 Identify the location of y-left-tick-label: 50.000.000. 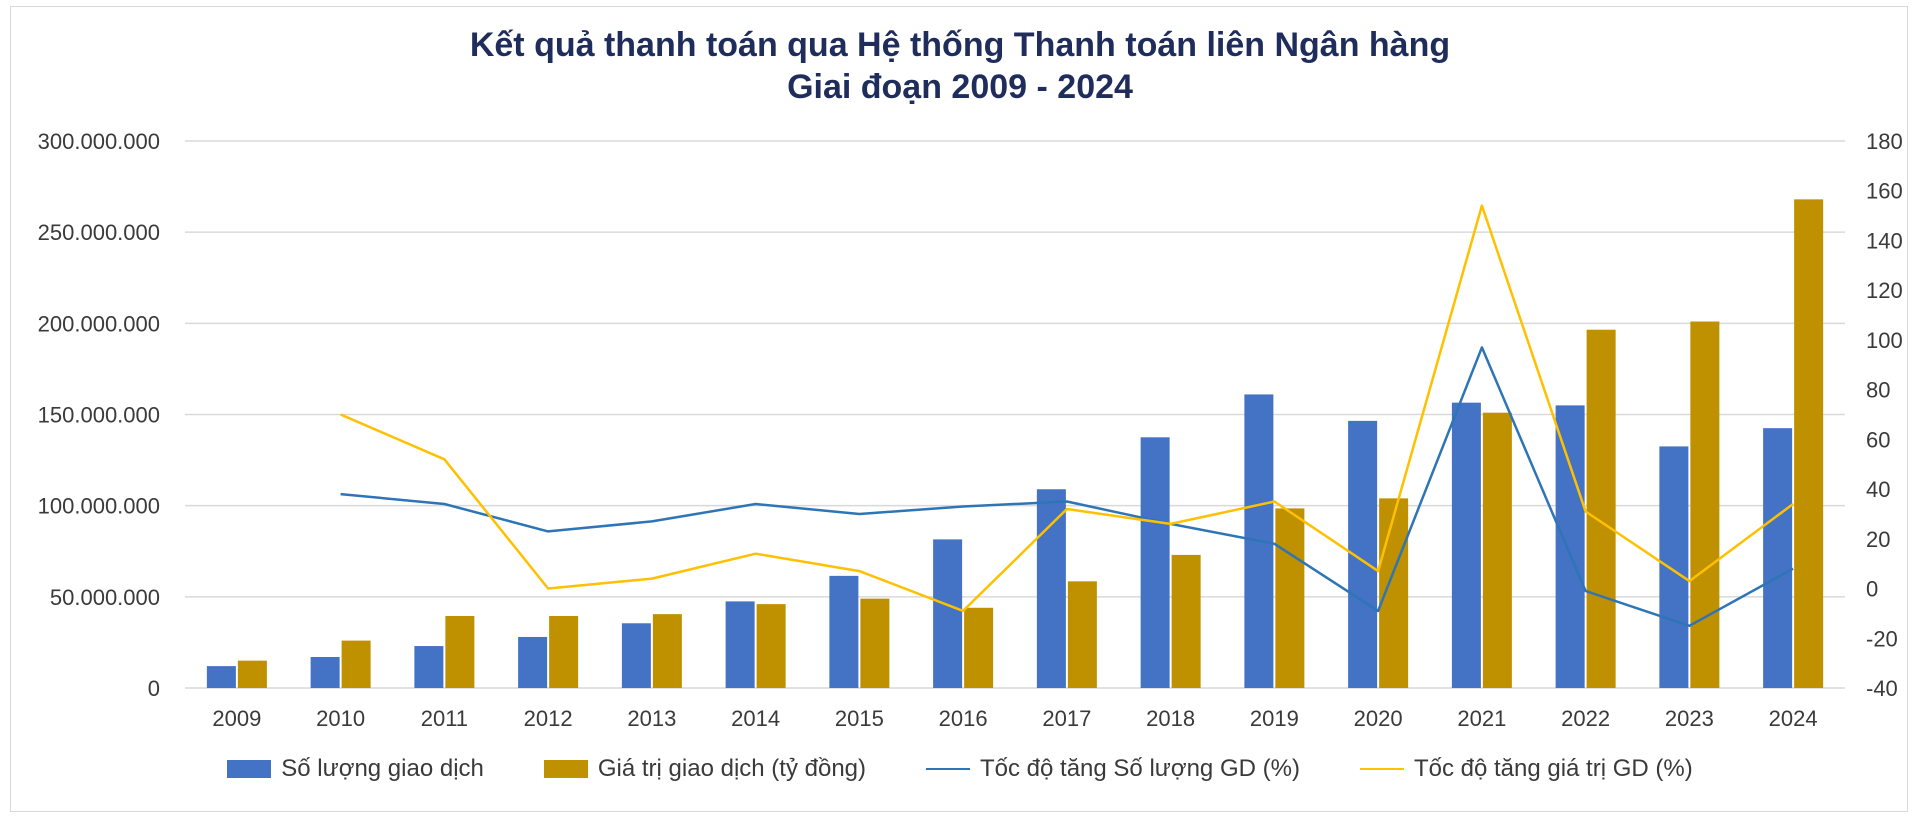
(105, 597).